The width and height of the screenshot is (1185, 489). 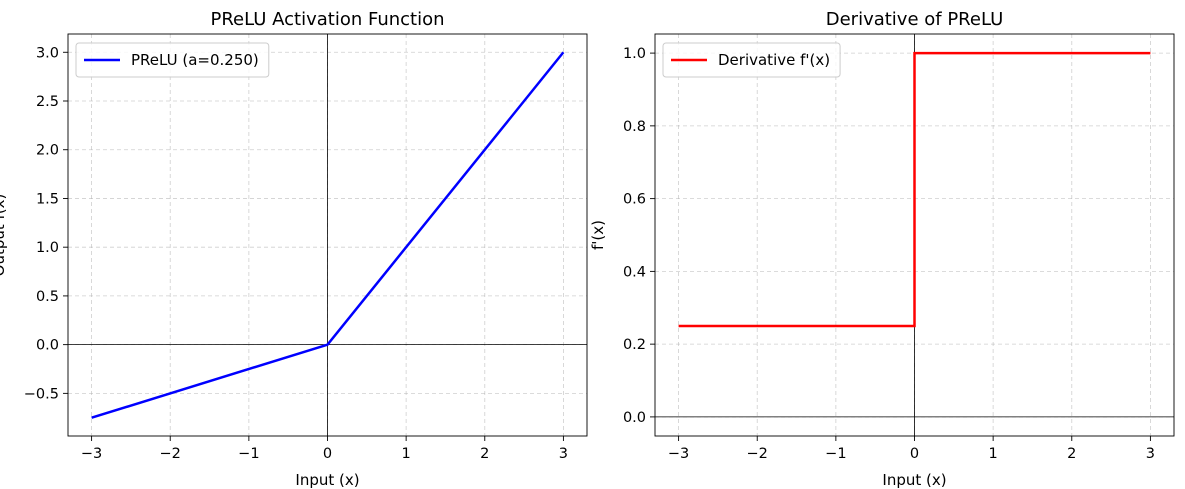 What do you see at coordinates (47, 151) in the screenshot?
I see `y-tick-label: 2.0` at bounding box center [47, 151].